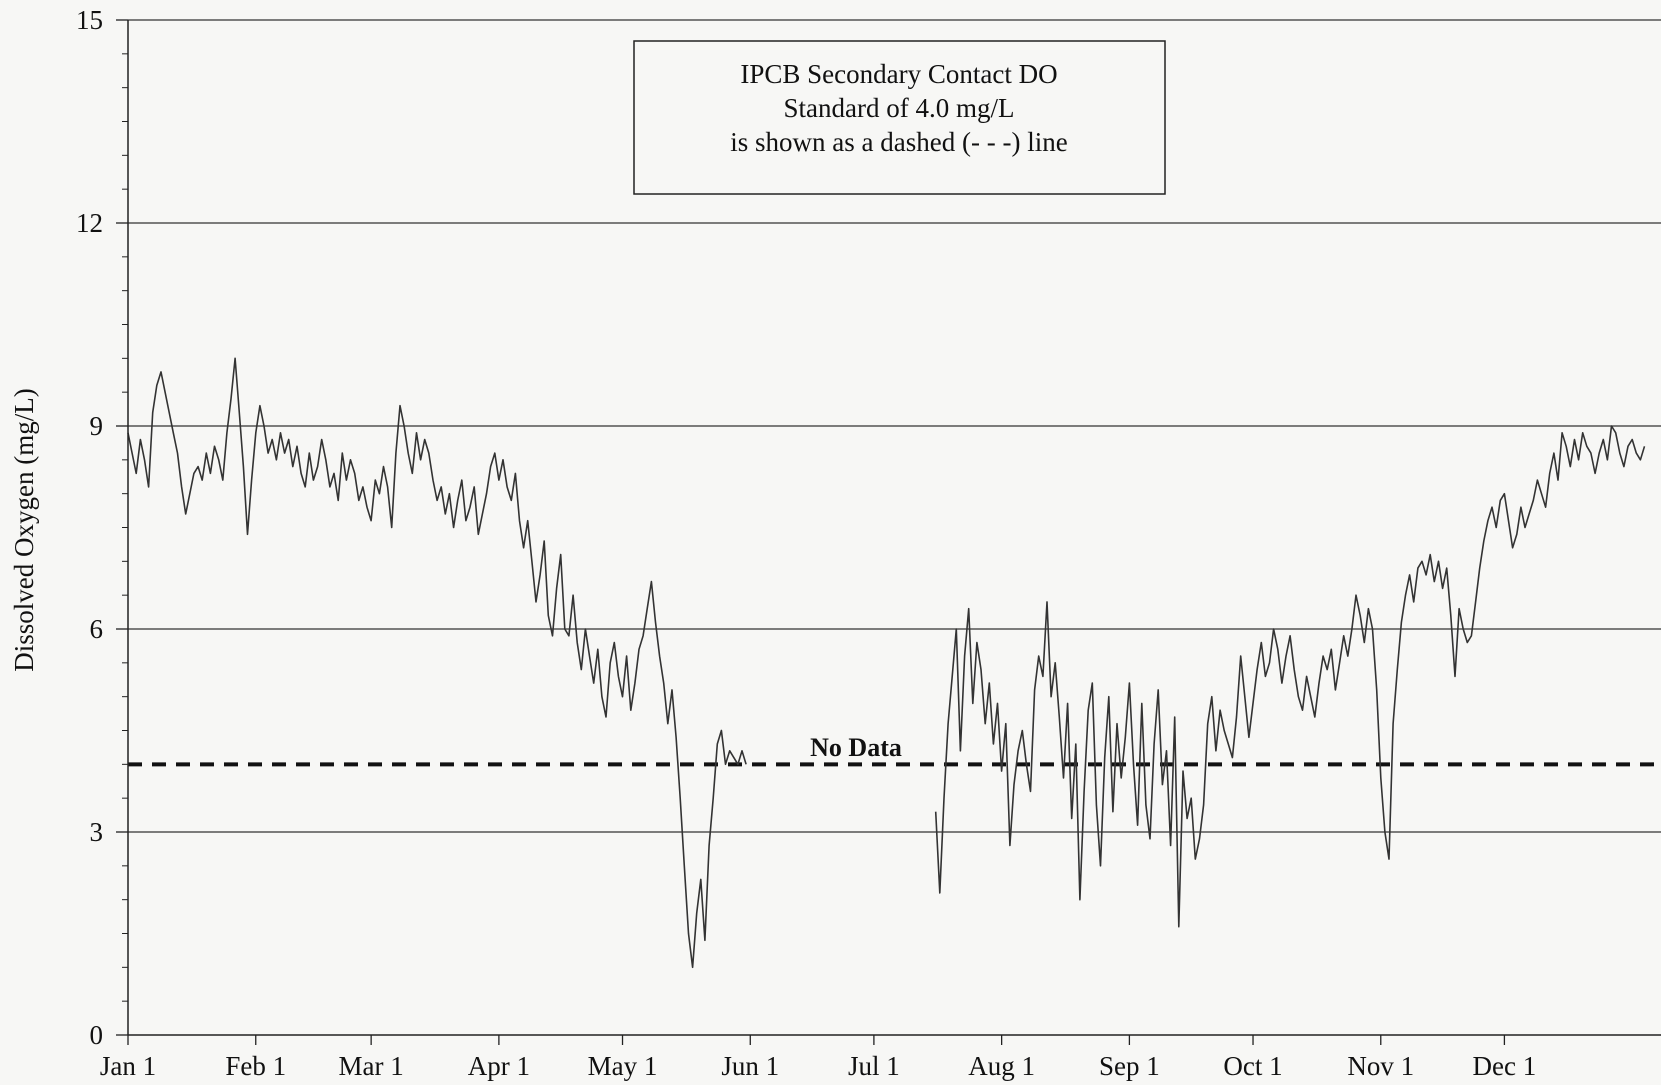  What do you see at coordinates (24, 529) in the screenshot?
I see `y-axis-title: Dissolved Oxygen (mg/L)` at bounding box center [24, 529].